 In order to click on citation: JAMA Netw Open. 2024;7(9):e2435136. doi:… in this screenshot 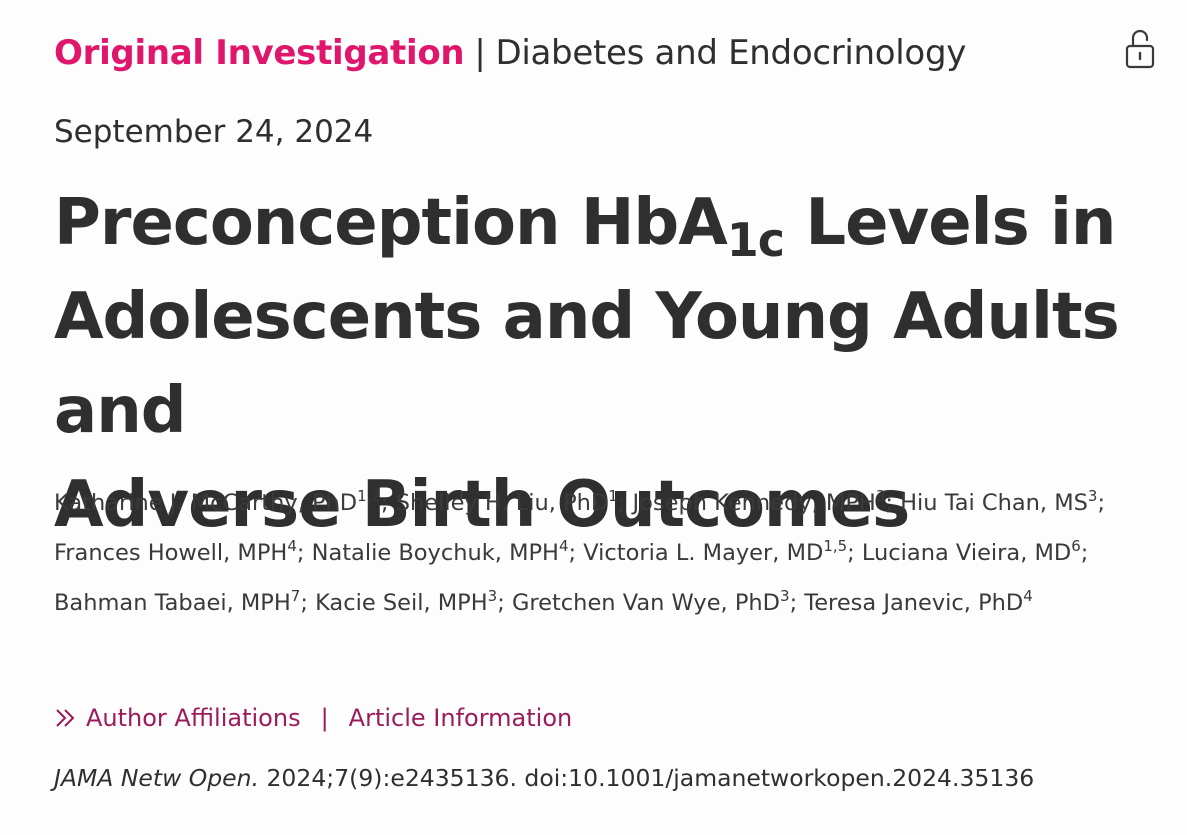, I will do `click(544, 778)`.